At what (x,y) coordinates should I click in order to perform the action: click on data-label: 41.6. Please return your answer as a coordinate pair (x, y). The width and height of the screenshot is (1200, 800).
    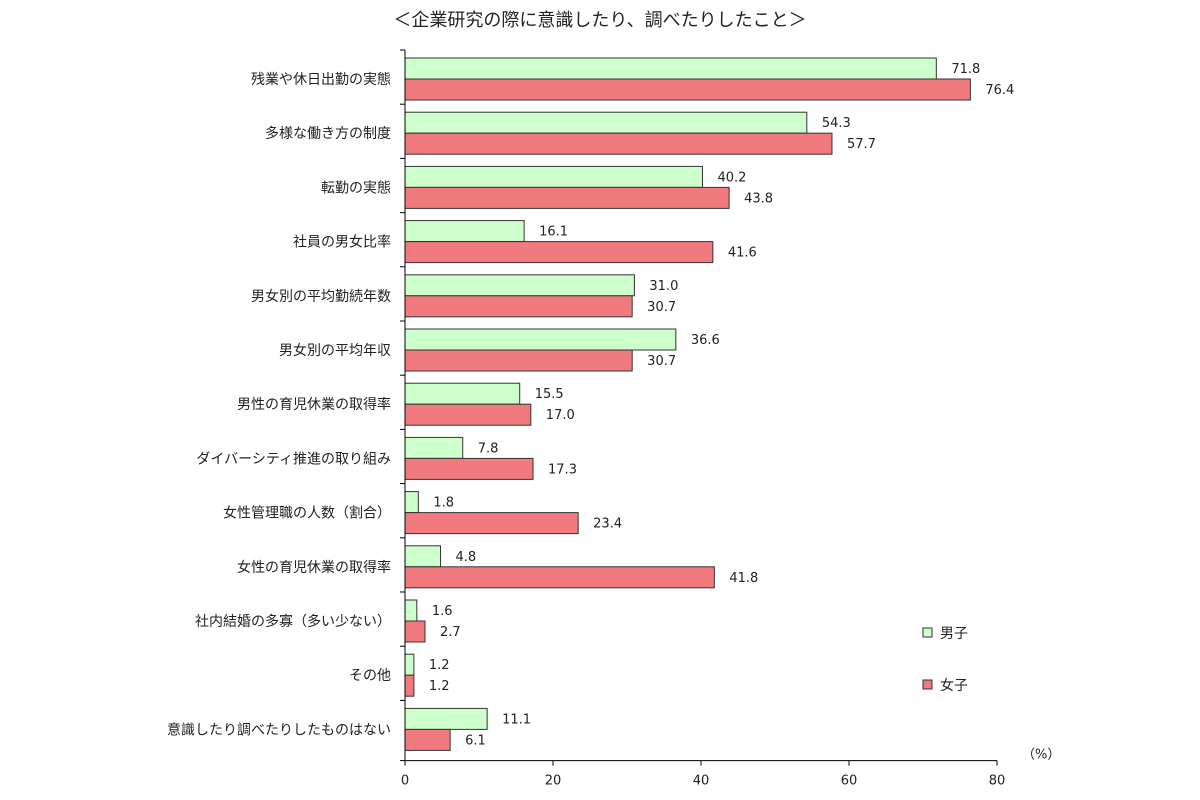
    Looking at the image, I should click on (742, 253).